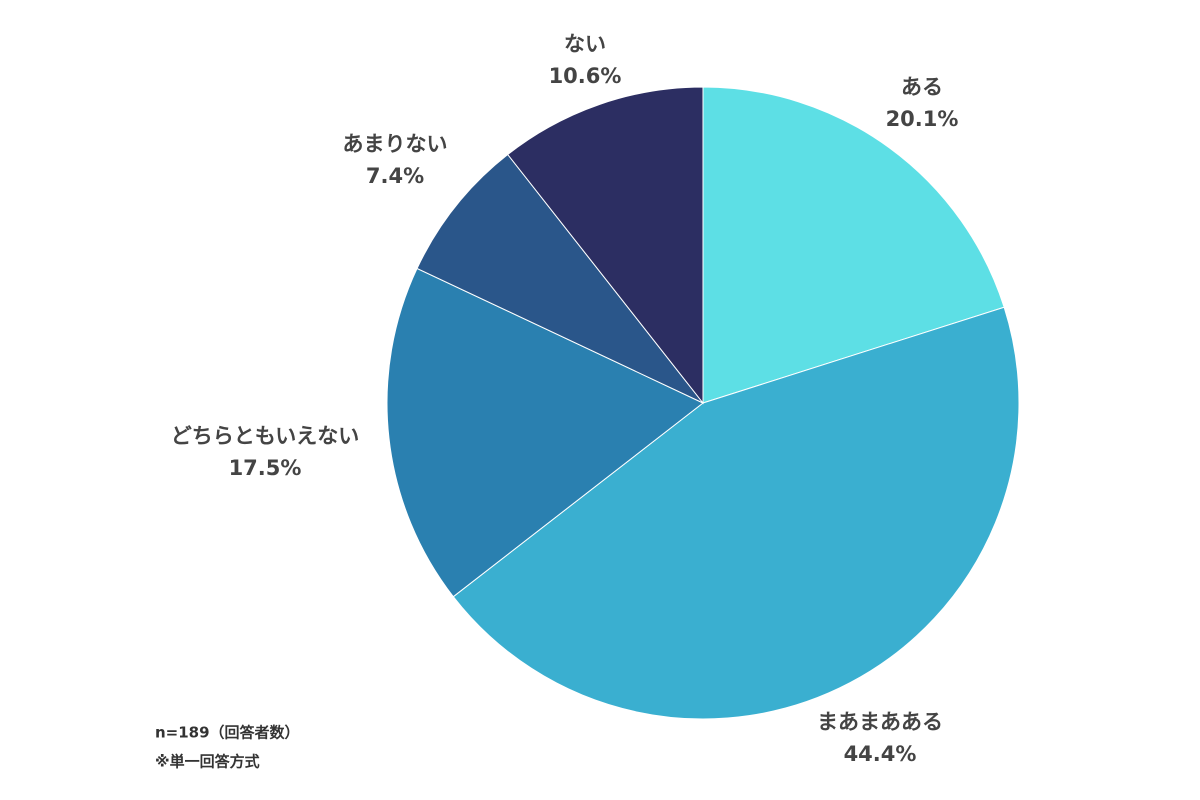 Image resolution: width=1200 pixels, height=800 pixels. What do you see at coordinates (922, 119) in the screenshot?
I see `value-label: 20.1%` at bounding box center [922, 119].